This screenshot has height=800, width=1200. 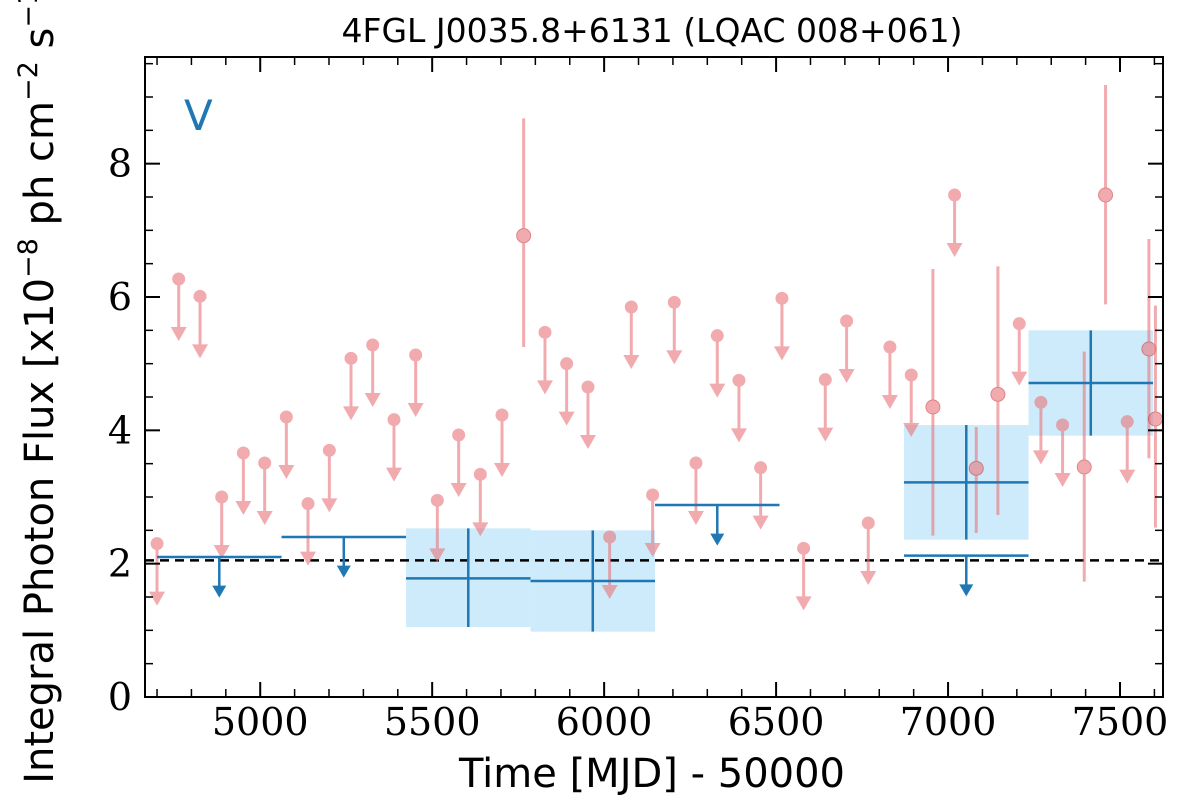 What do you see at coordinates (604, 722) in the screenshot?
I see `x-tick-label-2: 6000` at bounding box center [604, 722].